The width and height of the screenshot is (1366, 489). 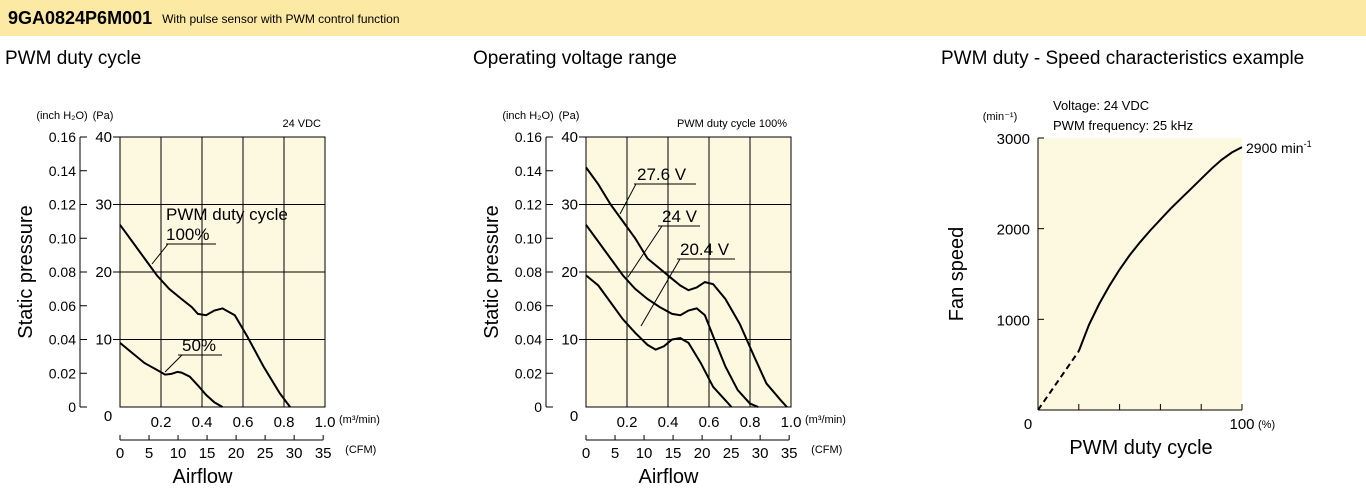 I want to click on chart2-series-label: 27.6 V, so click(x=662, y=174).